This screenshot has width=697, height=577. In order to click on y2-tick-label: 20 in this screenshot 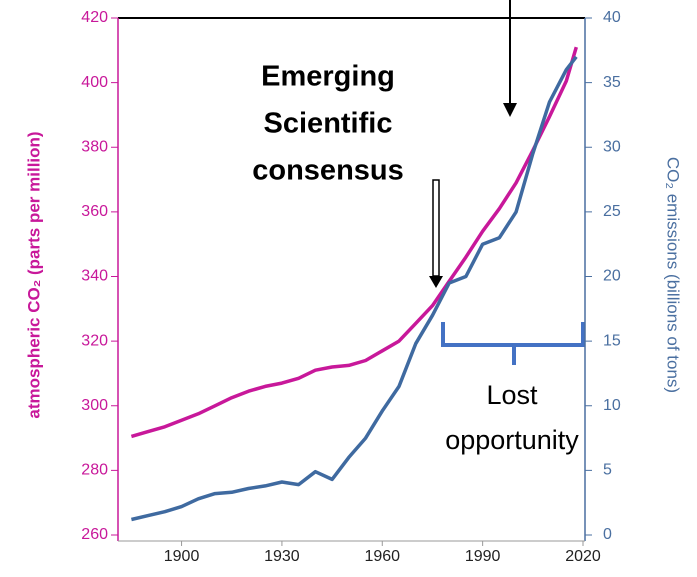, I will do `click(612, 276)`.